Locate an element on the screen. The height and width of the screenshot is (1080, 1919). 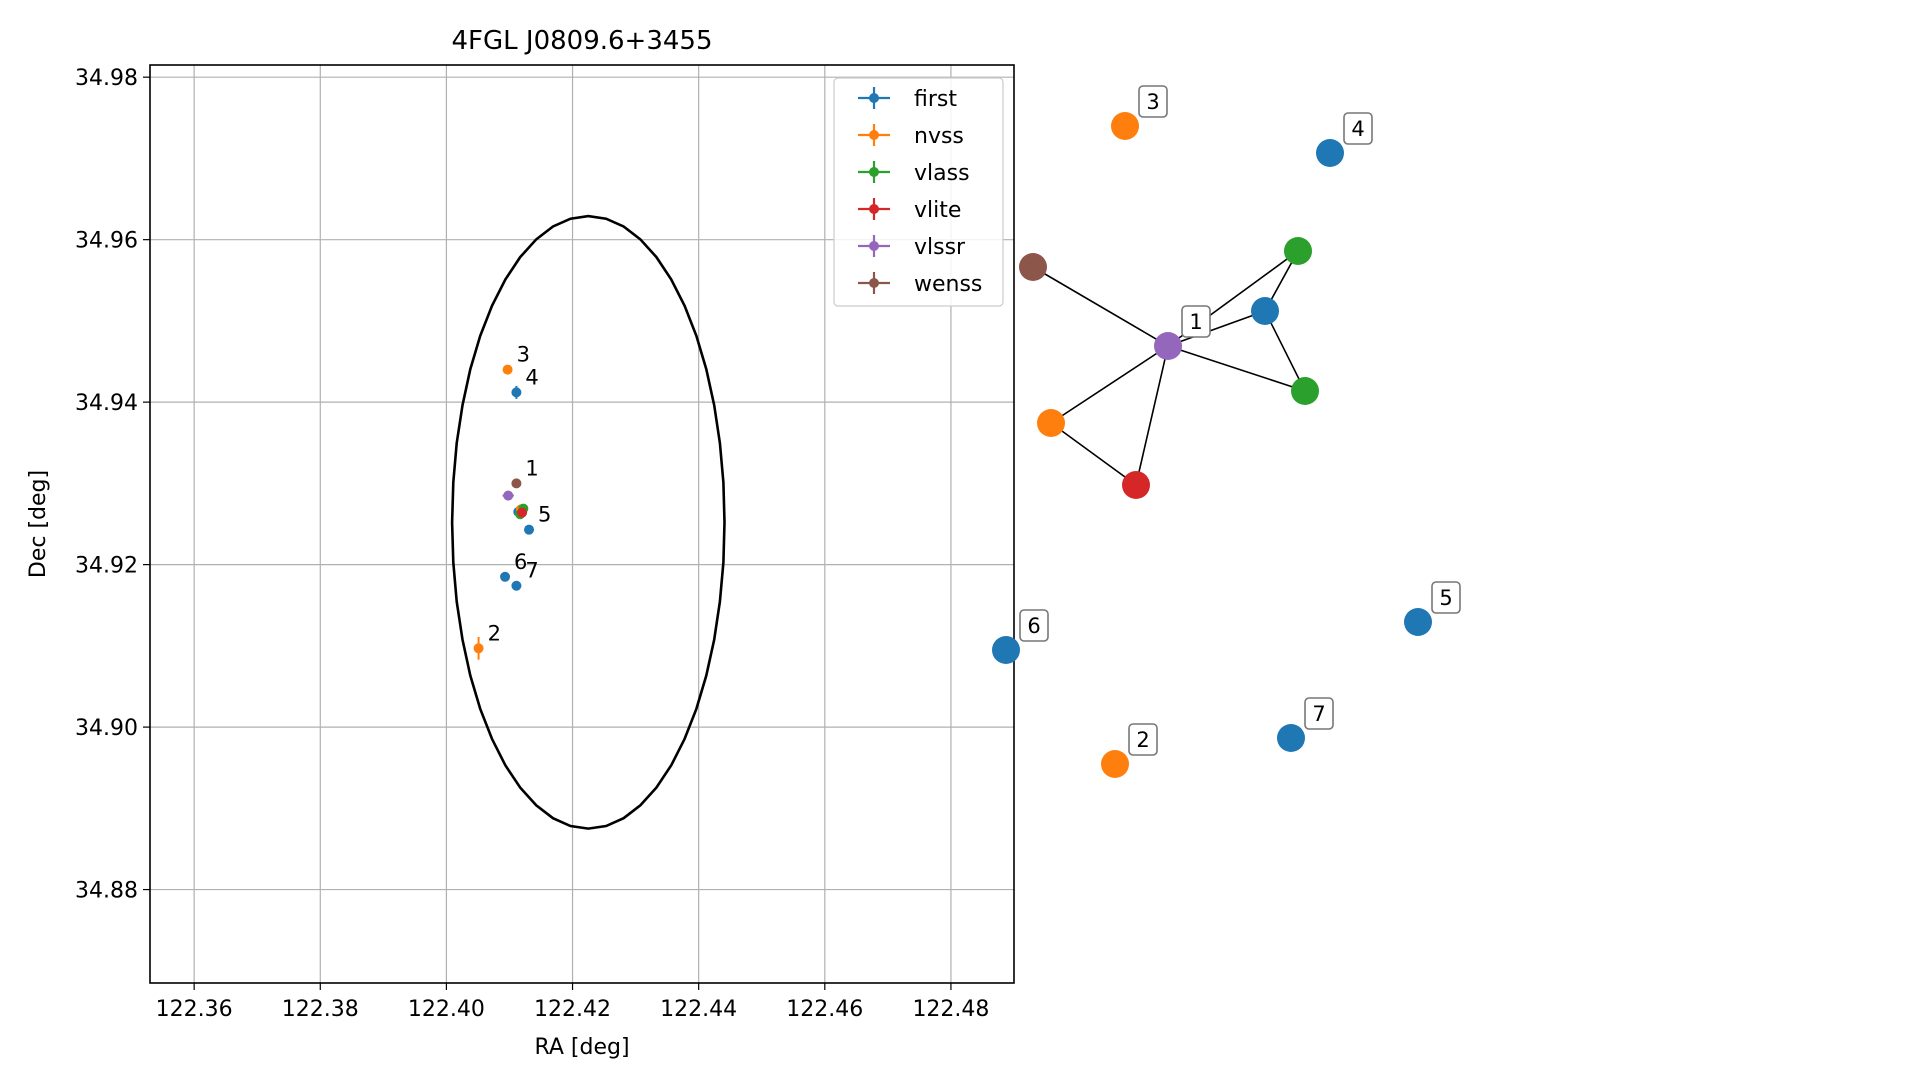
x-tick-label: 122.38 is located at coordinates (320, 1009).